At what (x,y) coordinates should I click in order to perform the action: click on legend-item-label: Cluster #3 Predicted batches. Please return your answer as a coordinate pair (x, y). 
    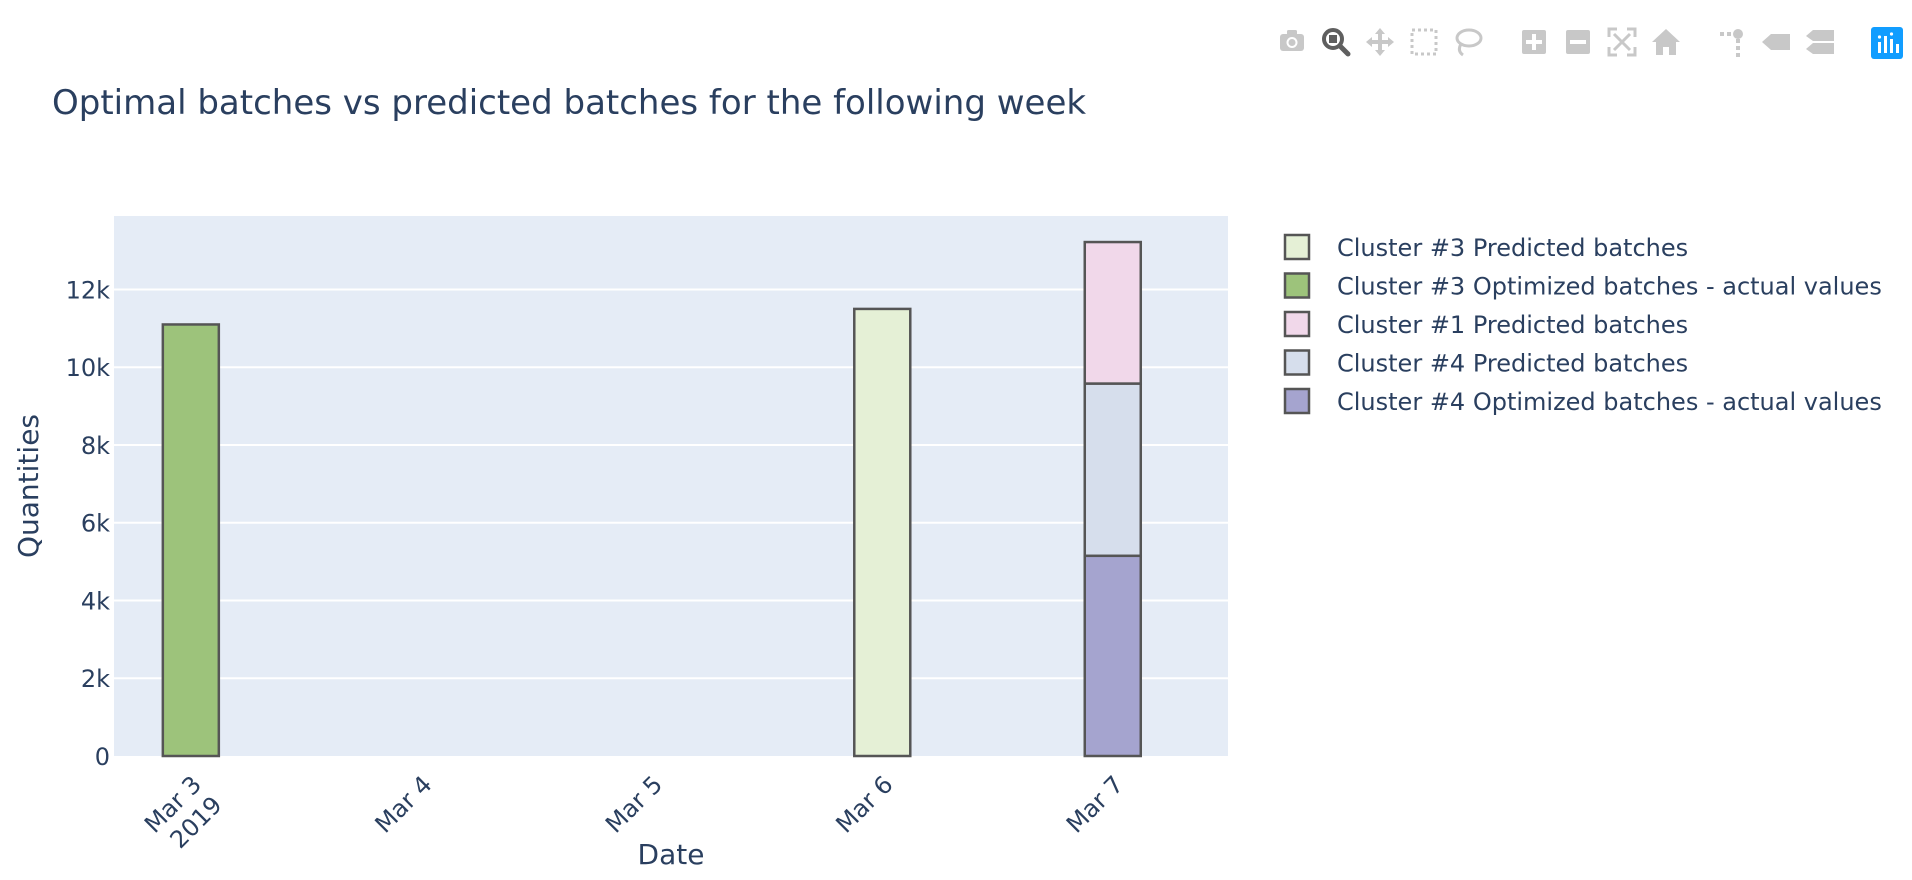
    Looking at the image, I should click on (1512, 248).